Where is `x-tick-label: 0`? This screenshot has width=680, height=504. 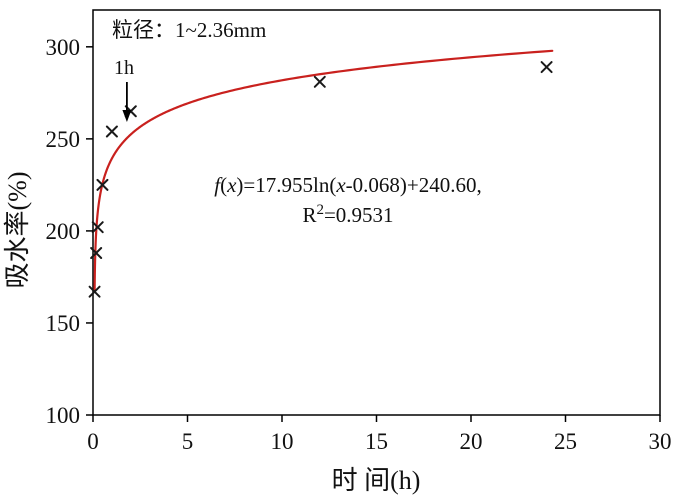 x-tick-label: 0 is located at coordinates (93, 441).